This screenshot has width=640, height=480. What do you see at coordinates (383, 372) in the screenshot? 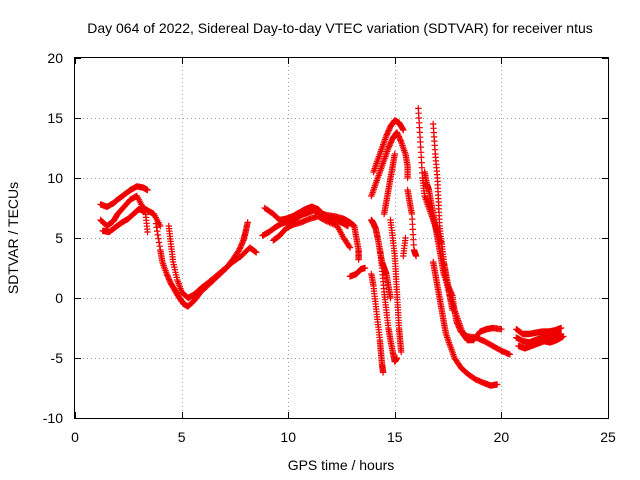
I see `data-point-N` at bounding box center [383, 372].